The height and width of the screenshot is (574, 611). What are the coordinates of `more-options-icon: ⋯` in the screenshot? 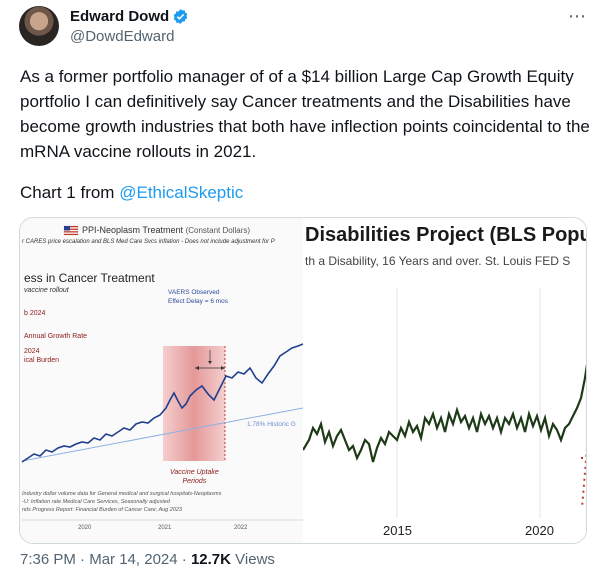 It's located at (577, 16).